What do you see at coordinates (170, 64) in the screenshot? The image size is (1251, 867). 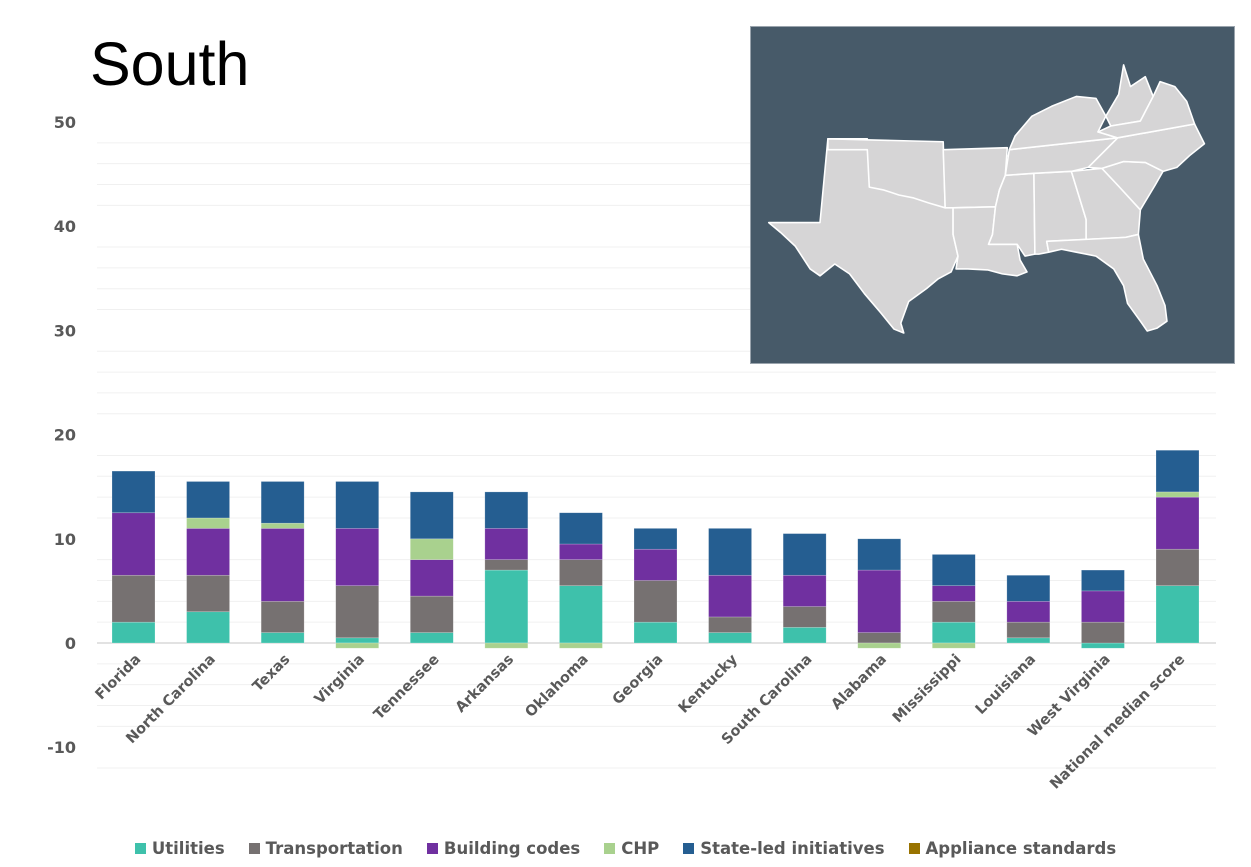 I see `chart-title: South` at bounding box center [170, 64].